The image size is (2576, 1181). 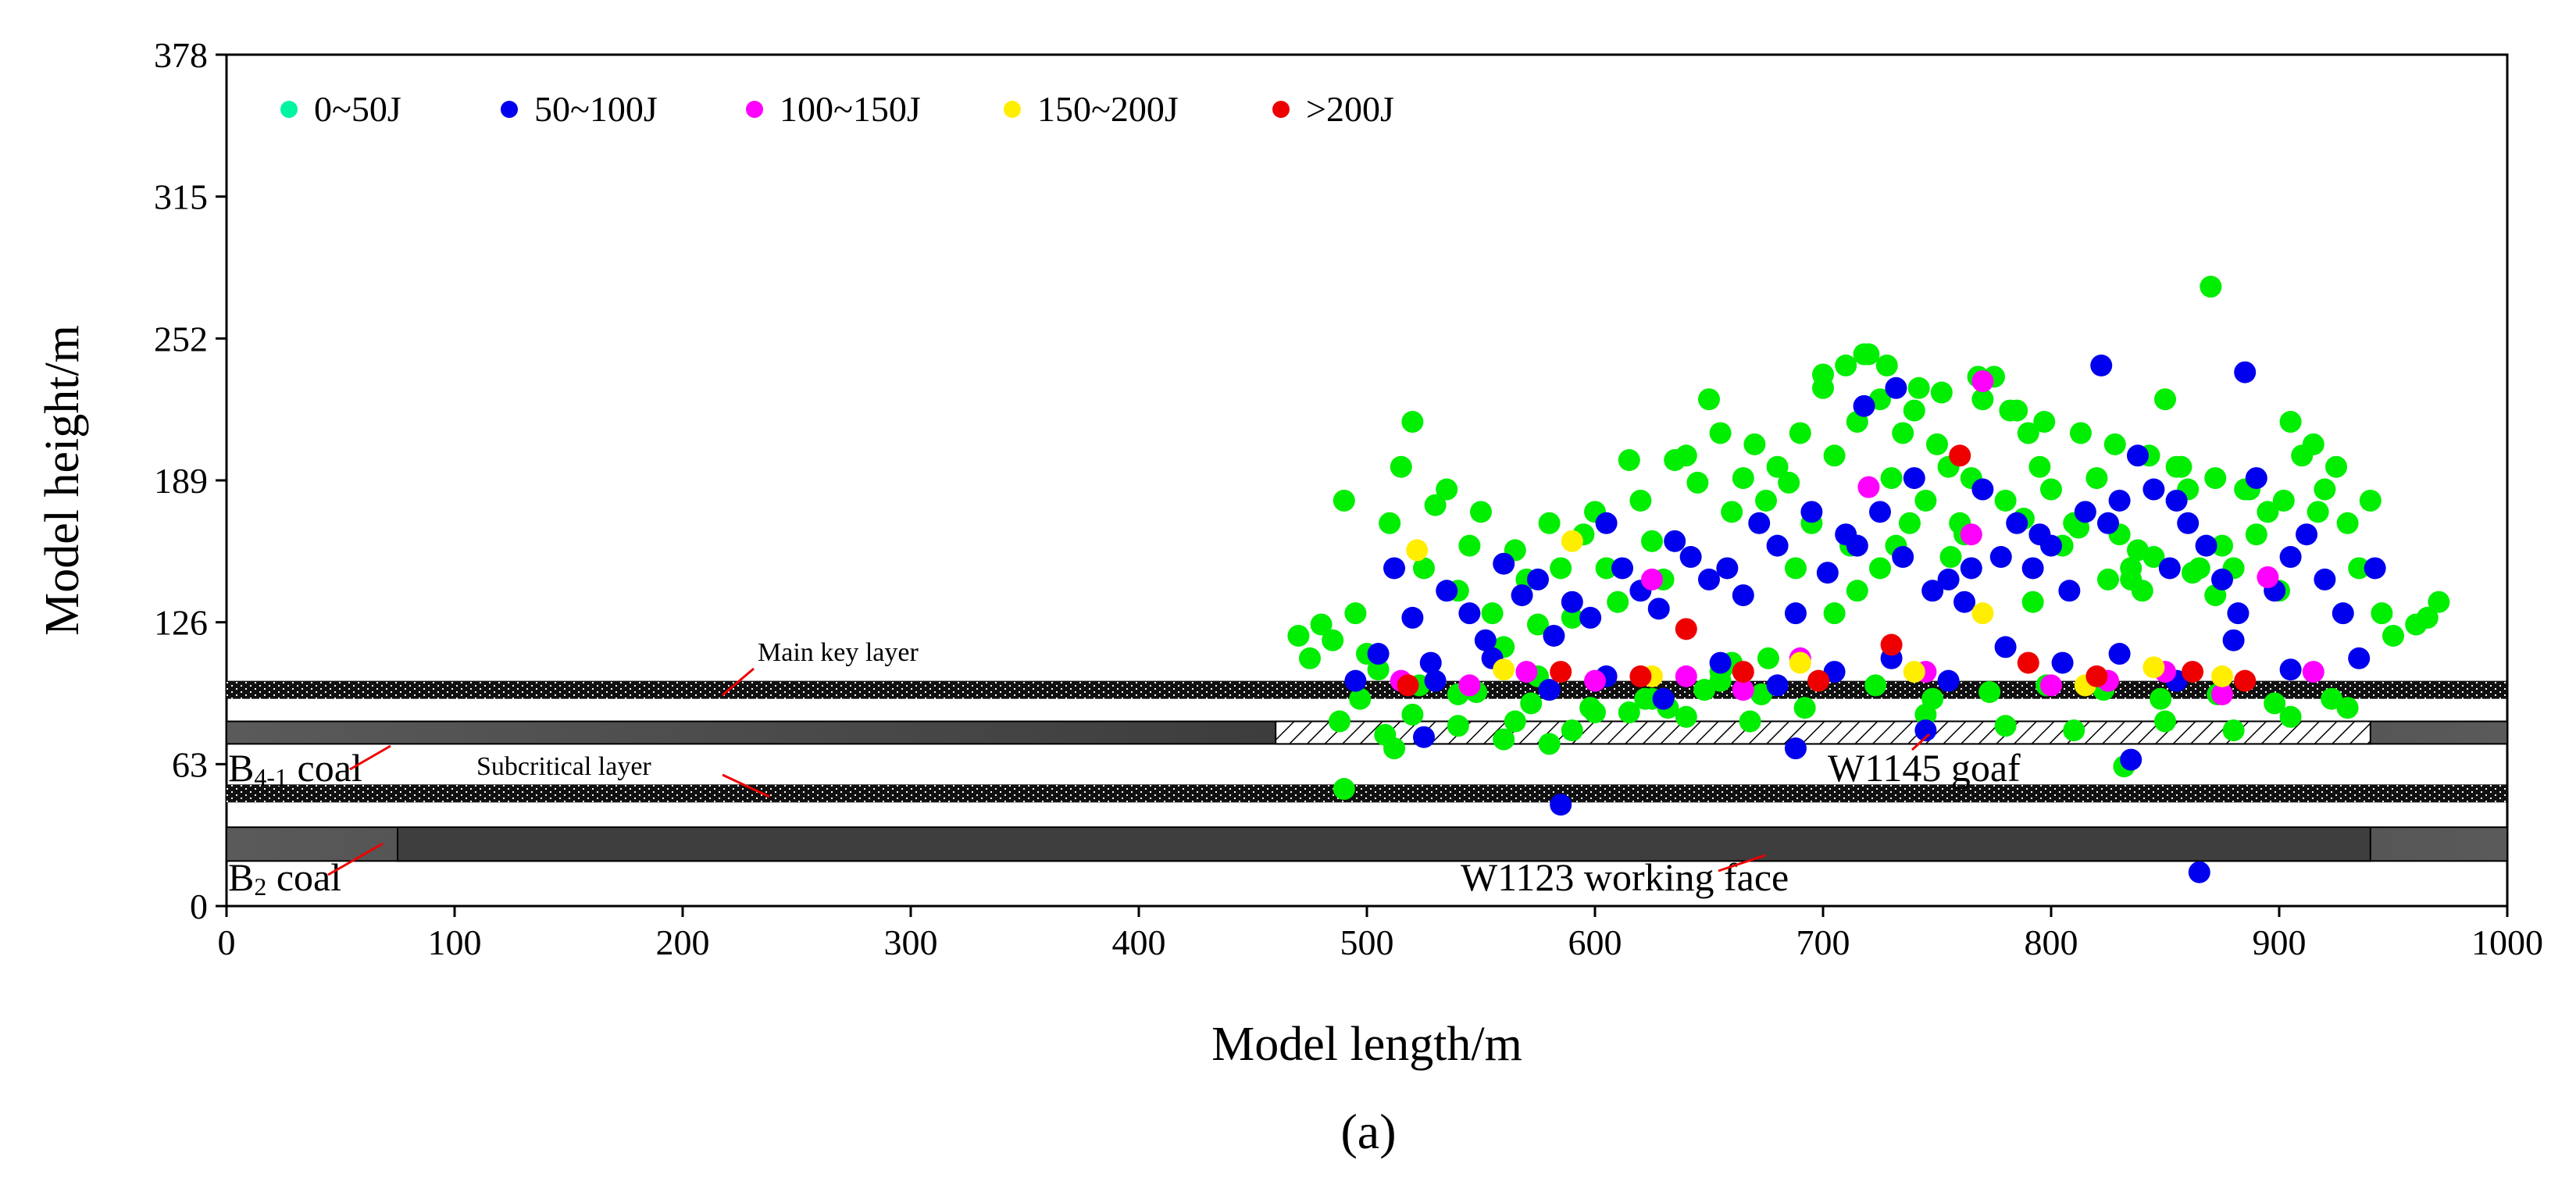 I want to click on y-tick-label: 252, so click(x=181, y=339).